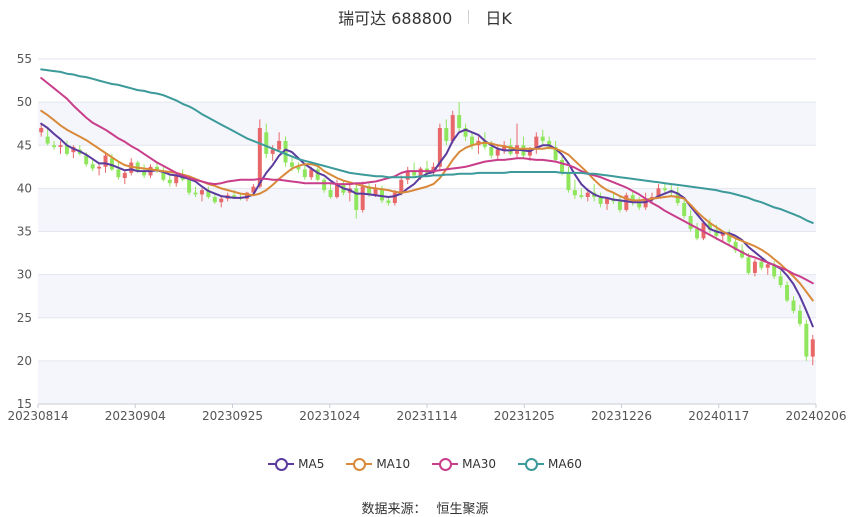 The height and width of the screenshot is (517, 850). I want to click on y-tick-label: 30, so click(24, 275).